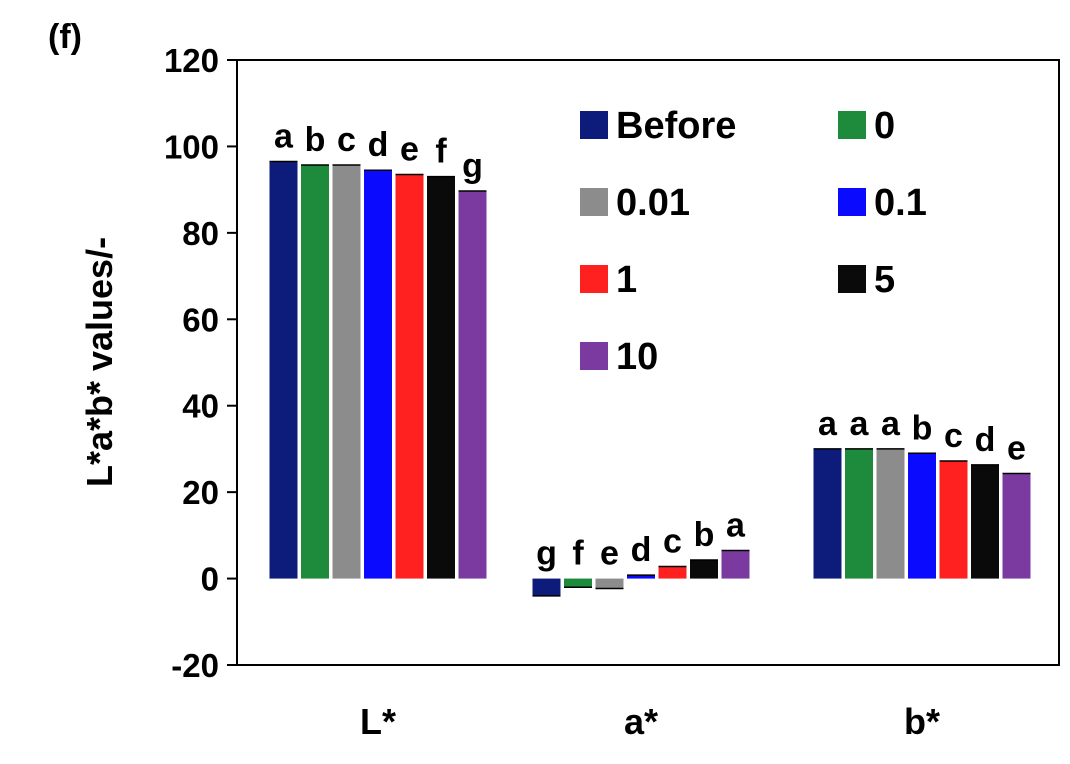  I want to click on y-tick-label: 120, so click(191, 60).